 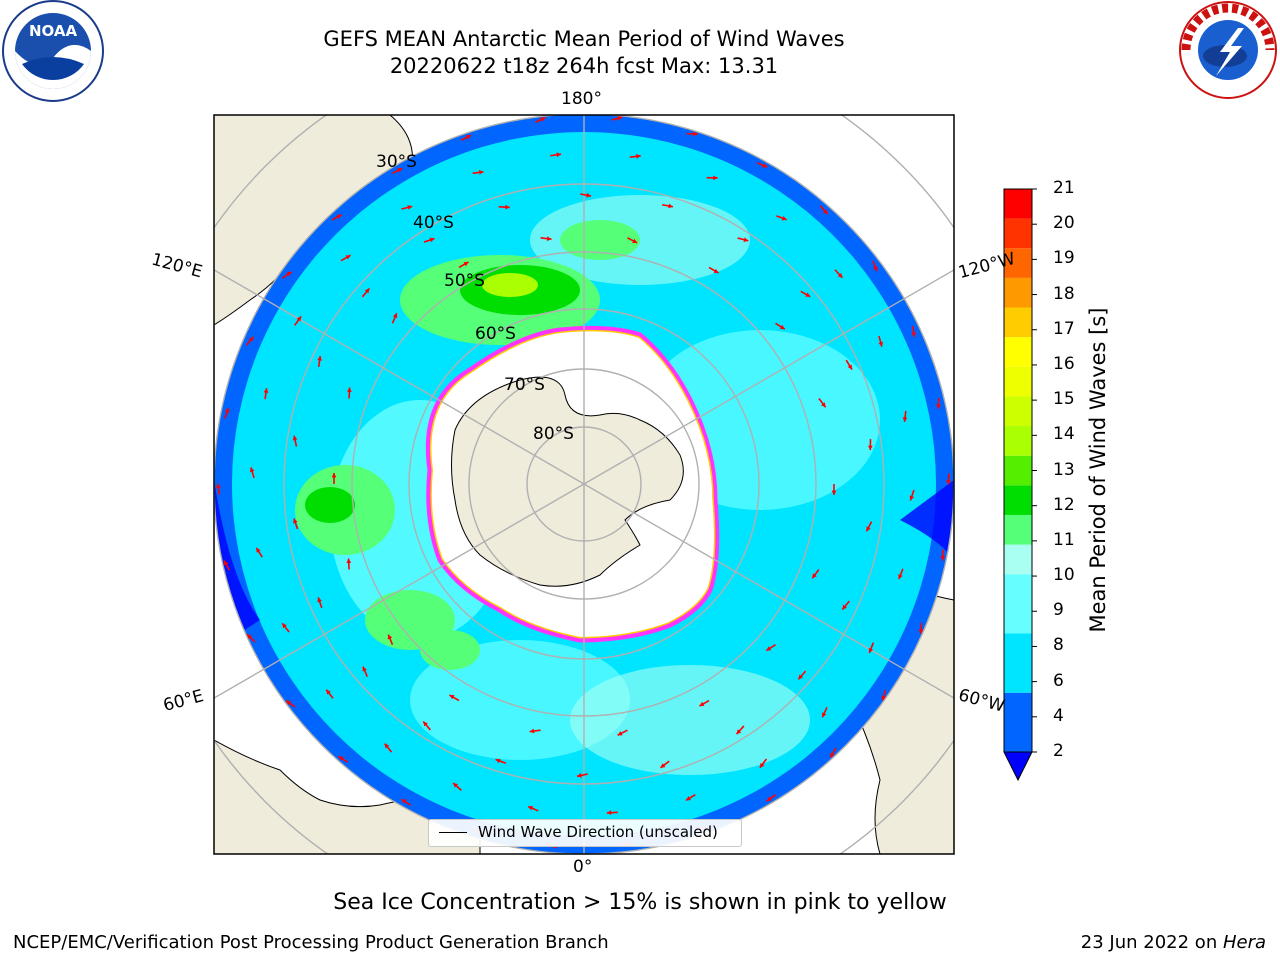 What do you see at coordinates (1064, 575) in the screenshot?
I see `colorbar-tick-label: 10` at bounding box center [1064, 575].